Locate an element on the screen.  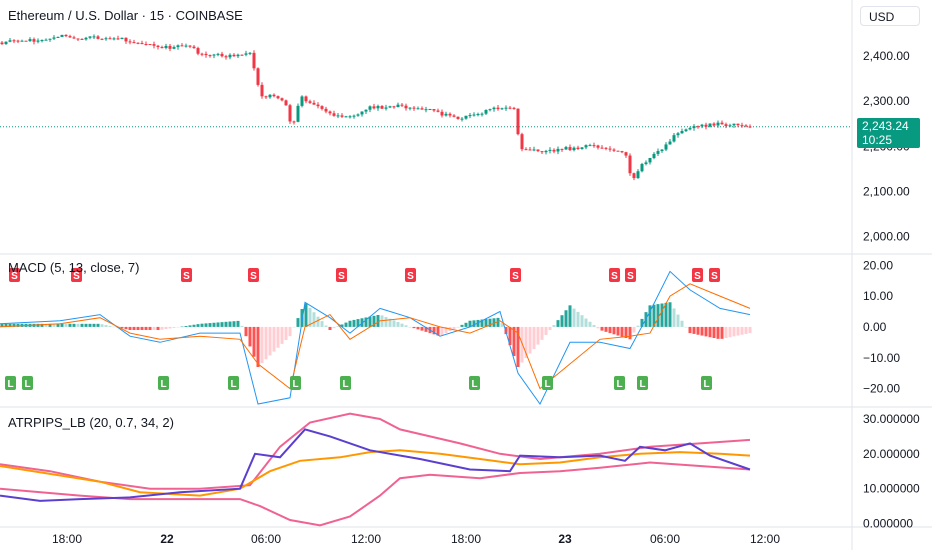
symbol-title: Ethereum / U.S. Dollar · 15 · COINBASE is located at coordinates (125, 15).